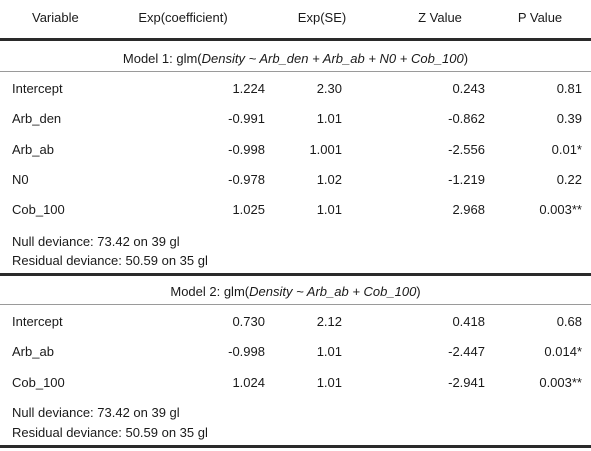  Describe the element at coordinates (466, 179) in the screenshot. I see `row-z-value: -1.219` at that location.